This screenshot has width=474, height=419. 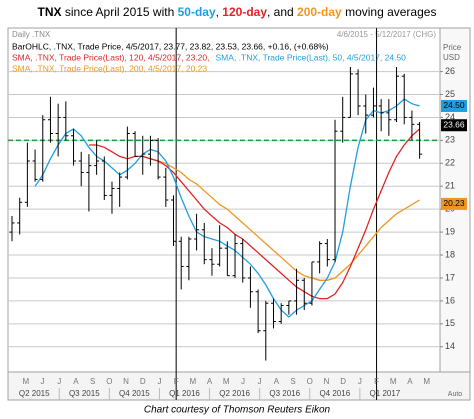 What do you see at coordinates (450, 254) in the screenshot?
I see `y-tick-label: 18` at bounding box center [450, 254].